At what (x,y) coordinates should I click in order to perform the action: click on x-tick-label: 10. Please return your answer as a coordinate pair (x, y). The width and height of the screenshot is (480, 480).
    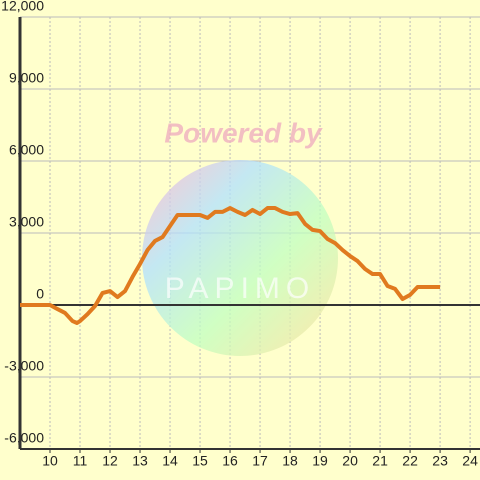
    Looking at the image, I should click on (50, 461).